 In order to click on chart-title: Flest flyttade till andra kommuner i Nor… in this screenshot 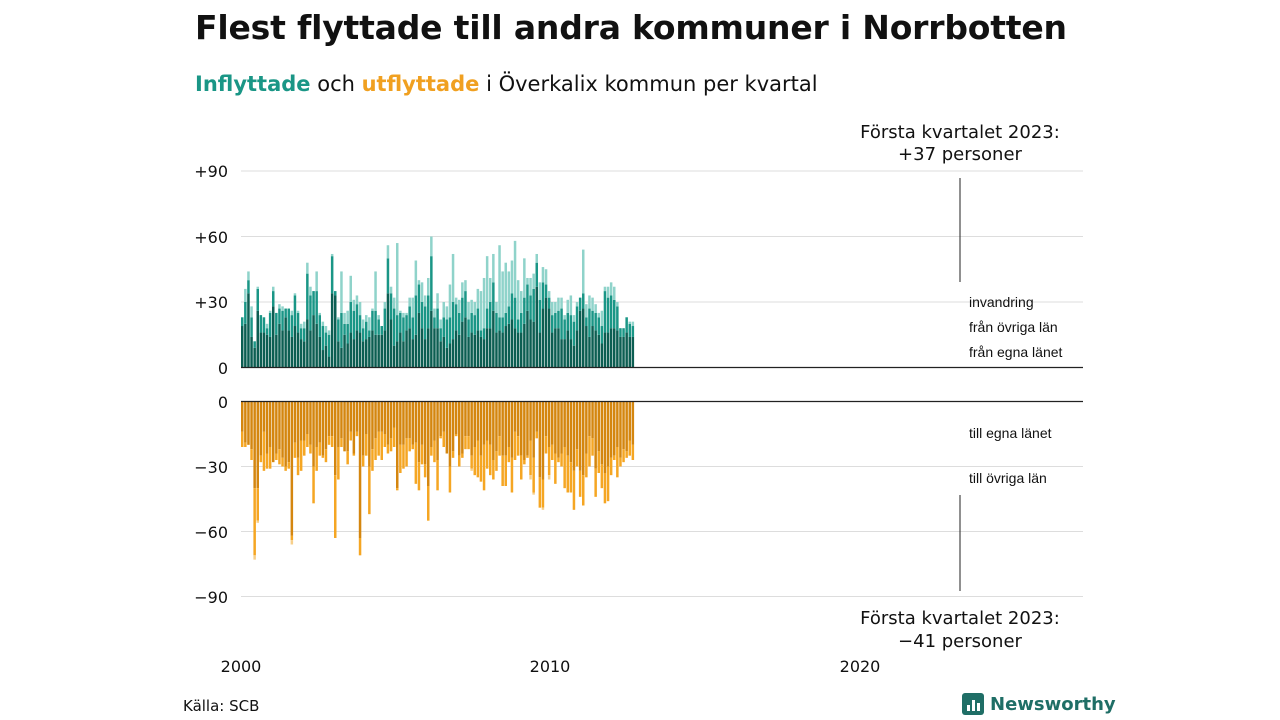, I will do `click(631, 27)`.